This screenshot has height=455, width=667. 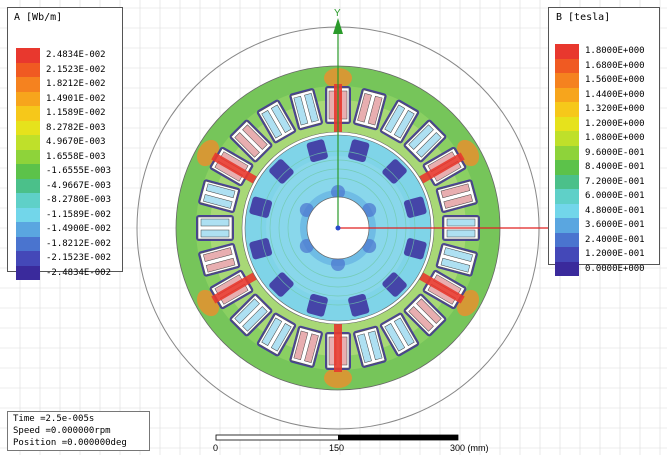 I want to click on legend-value: 1.1589E-002, so click(x=76, y=113).